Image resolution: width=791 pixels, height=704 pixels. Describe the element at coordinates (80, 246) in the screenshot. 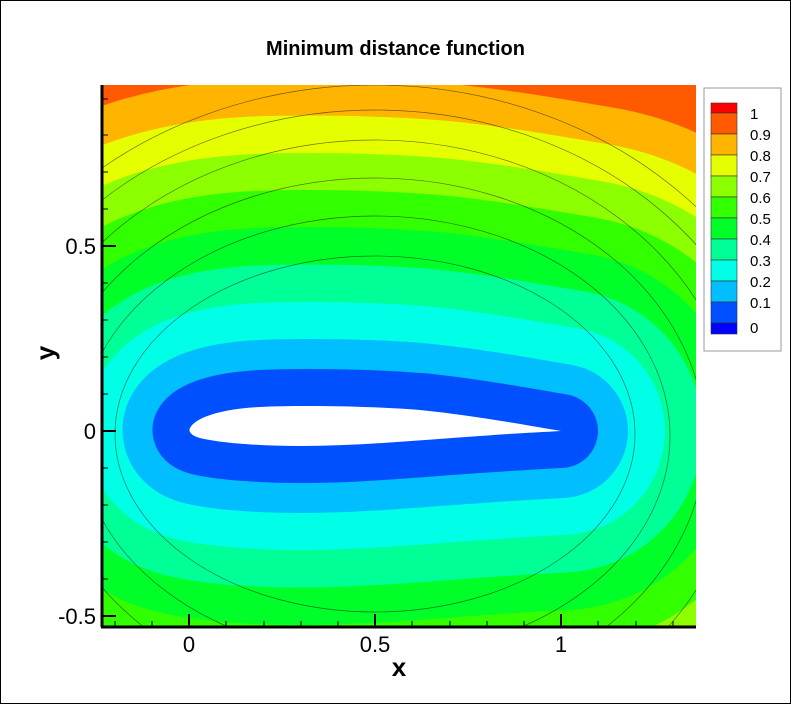

I see `y-tick-label: 0.5` at that location.